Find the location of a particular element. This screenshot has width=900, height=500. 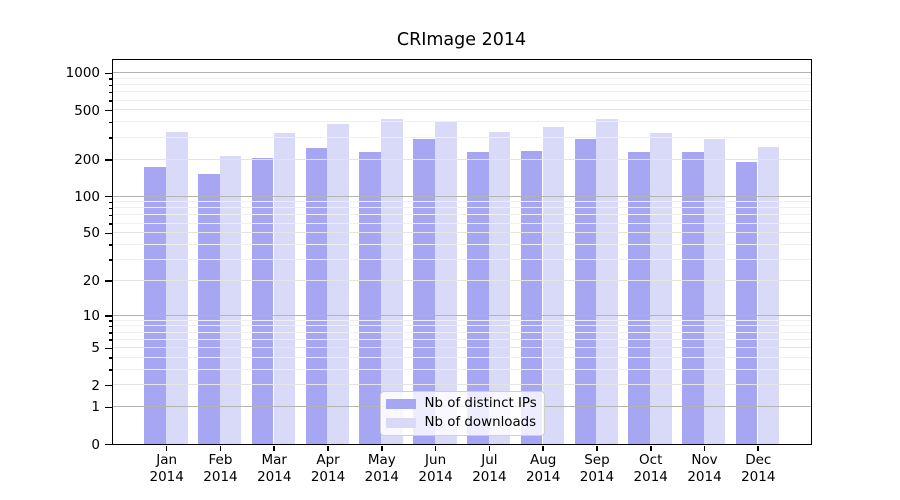

y-tick-label-0: 0 is located at coordinates (95, 444).